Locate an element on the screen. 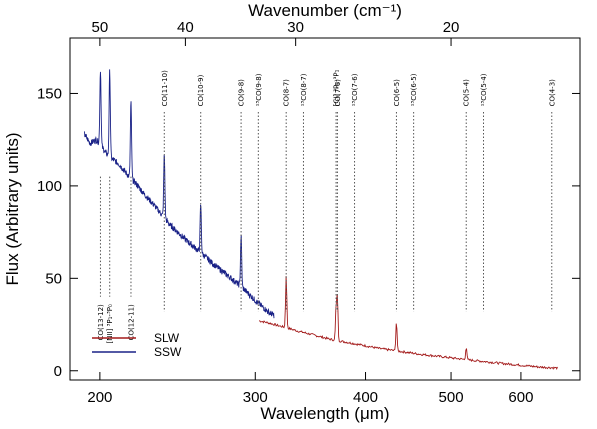  emission-line-label-9: [CI] ³P₂-³P₁ is located at coordinates (337, 87).